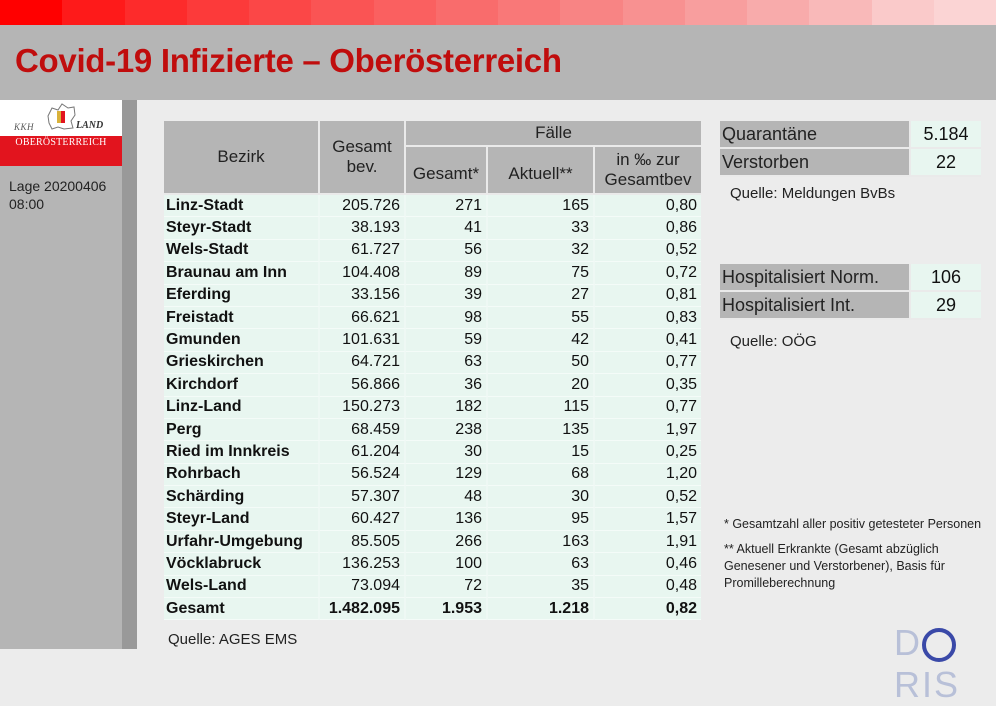  What do you see at coordinates (541, 273) in the screenshot?
I see `cell-aktuell: 75` at bounding box center [541, 273].